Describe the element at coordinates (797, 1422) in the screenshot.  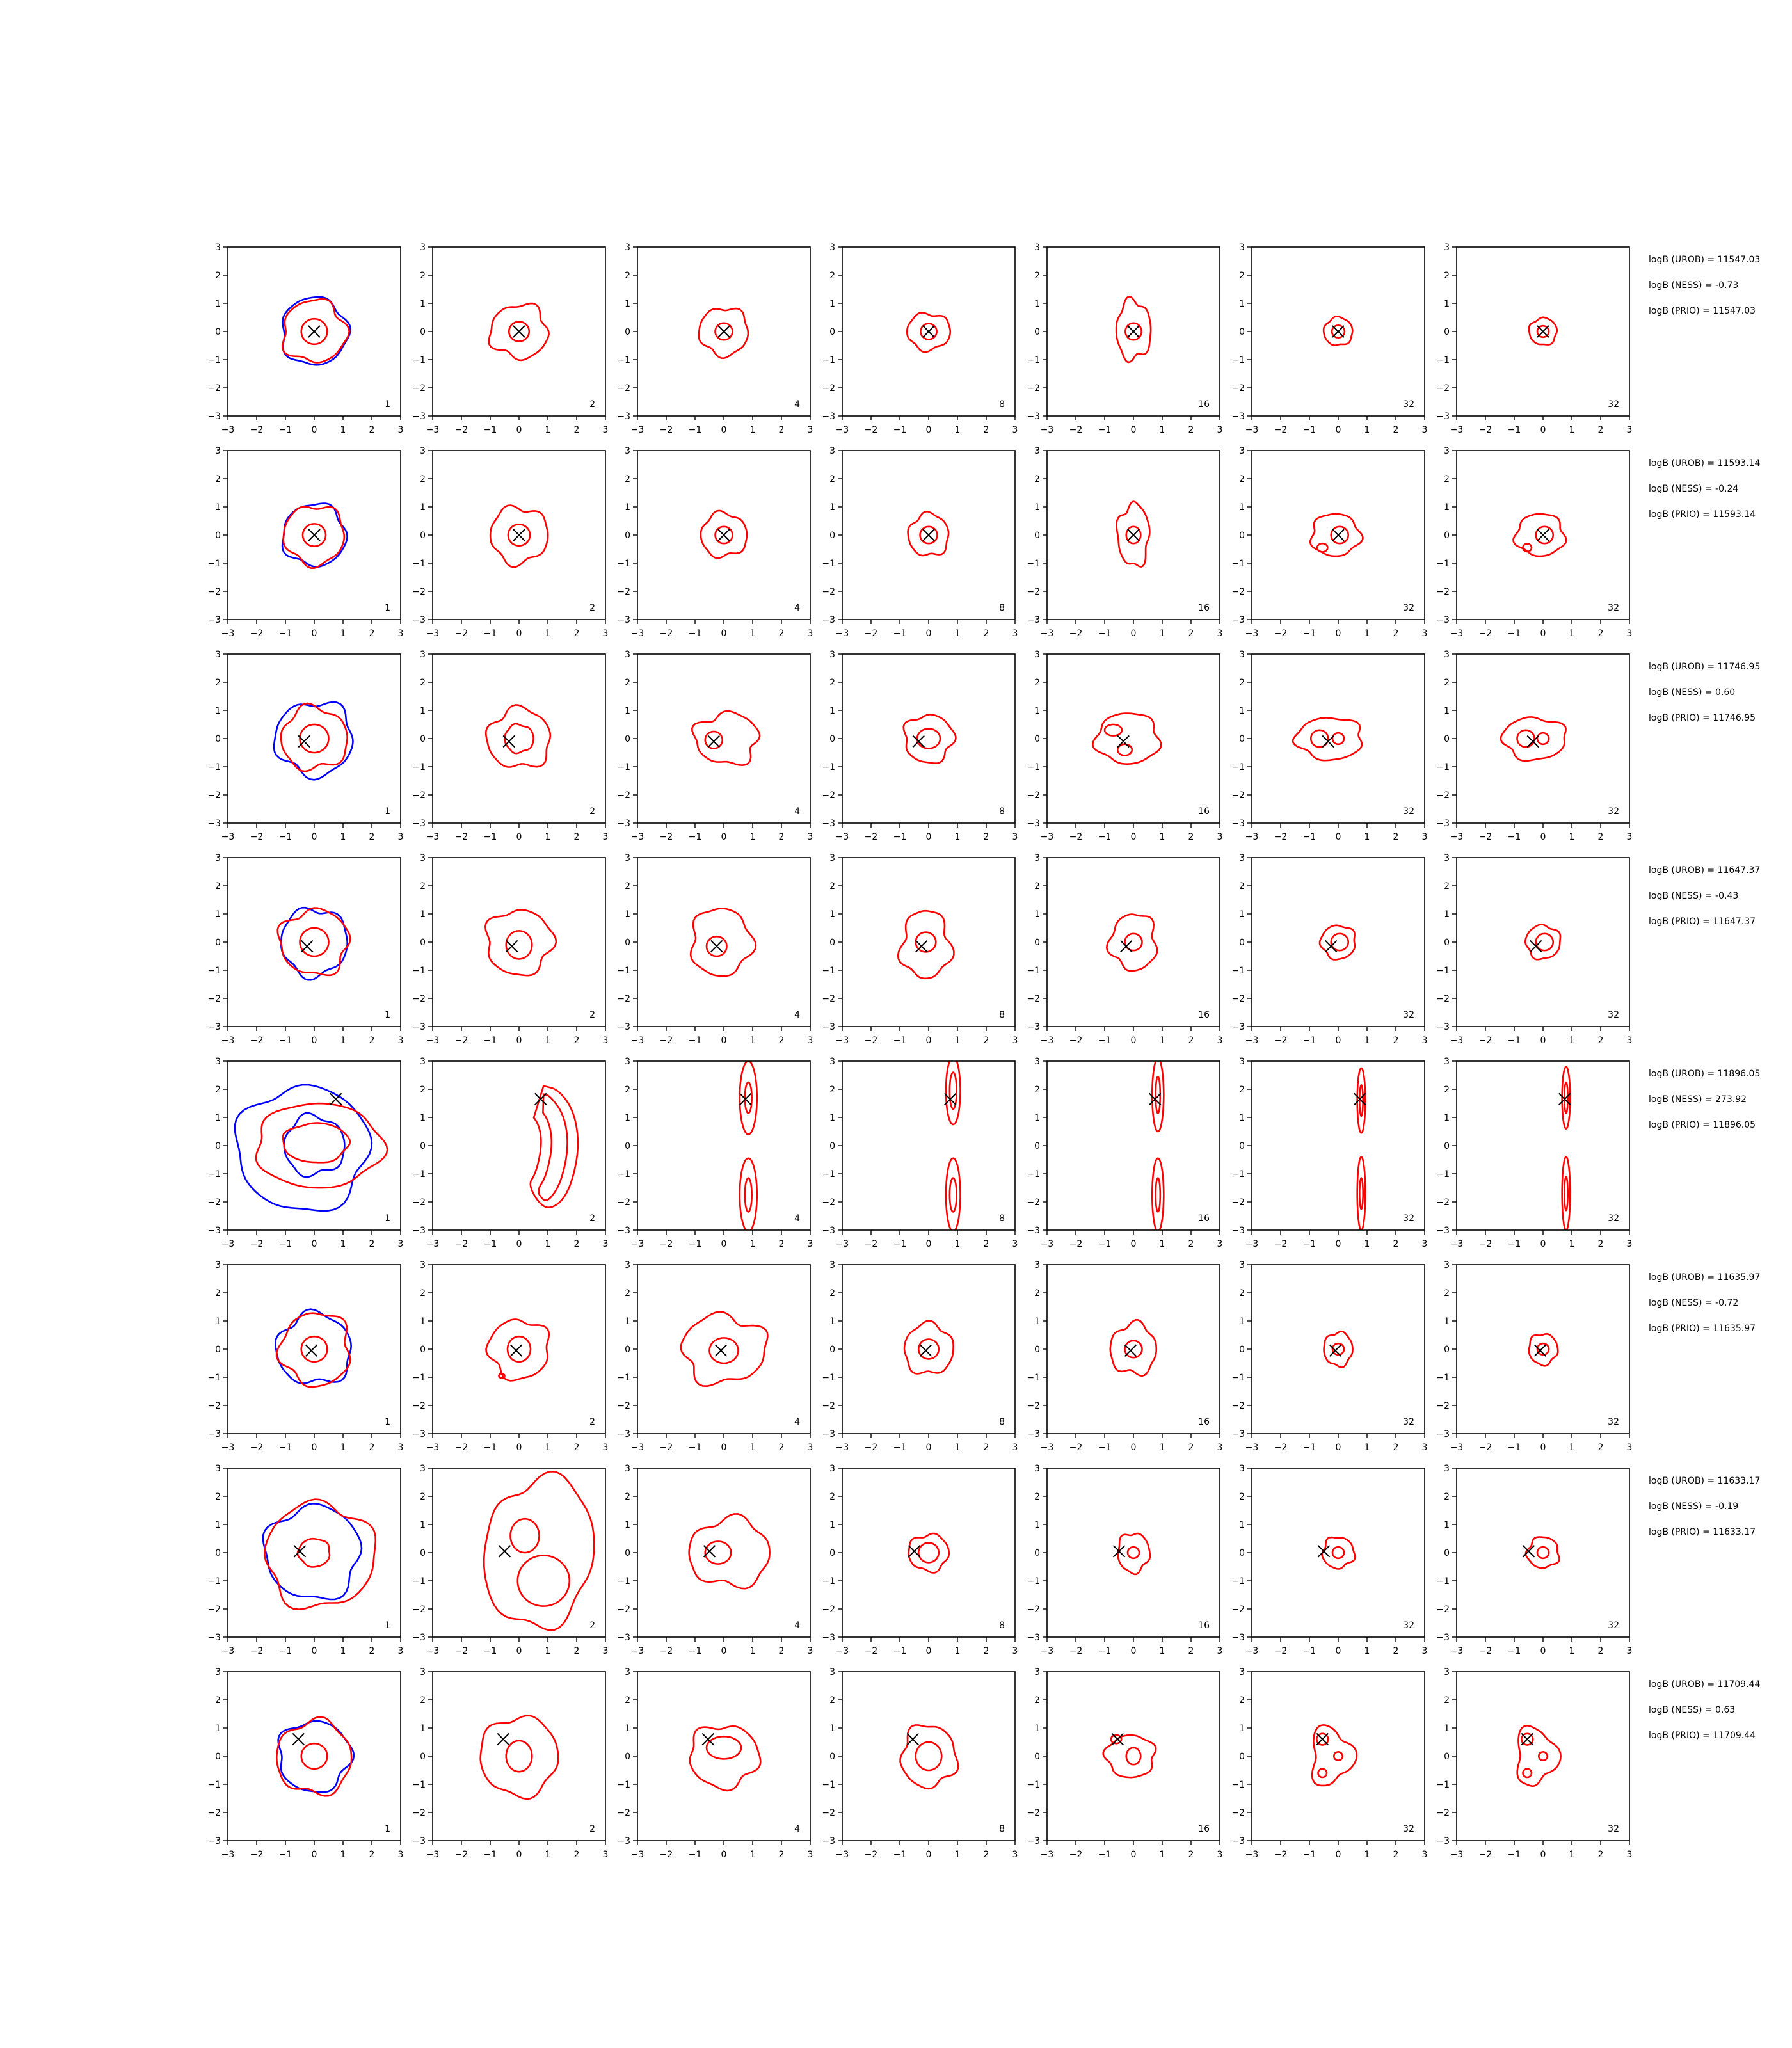
I see `panel-label: 4` at that location.